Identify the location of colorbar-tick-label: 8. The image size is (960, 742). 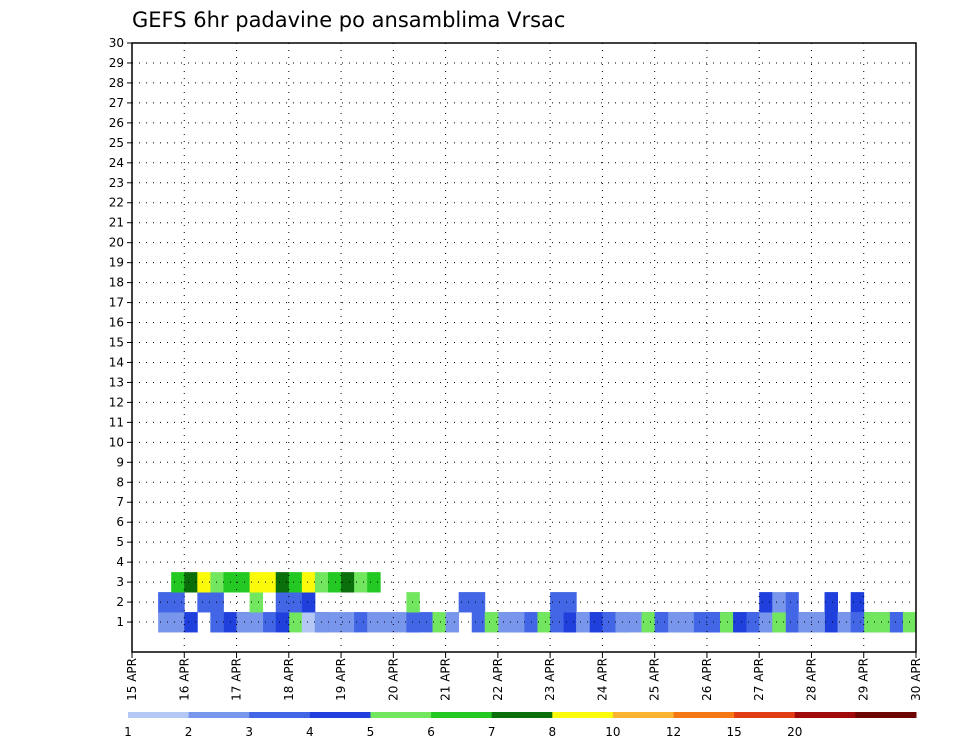
(552, 732).